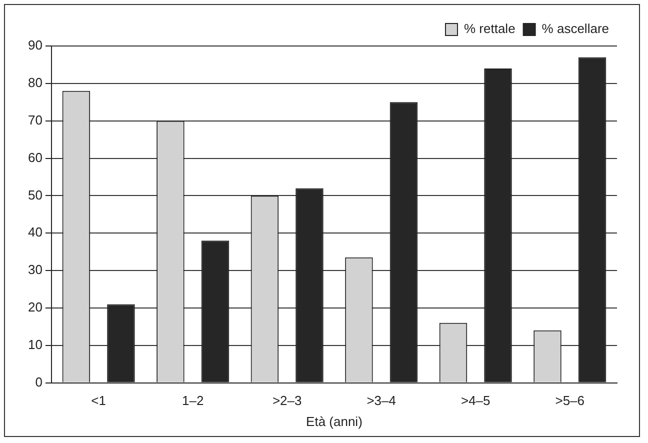 This screenshot has width=648, height=443. What do you see at coordinates (475, 400) in the screenshot?
I see `x-tick-label: >4–5` at bounding box center [475, 400].